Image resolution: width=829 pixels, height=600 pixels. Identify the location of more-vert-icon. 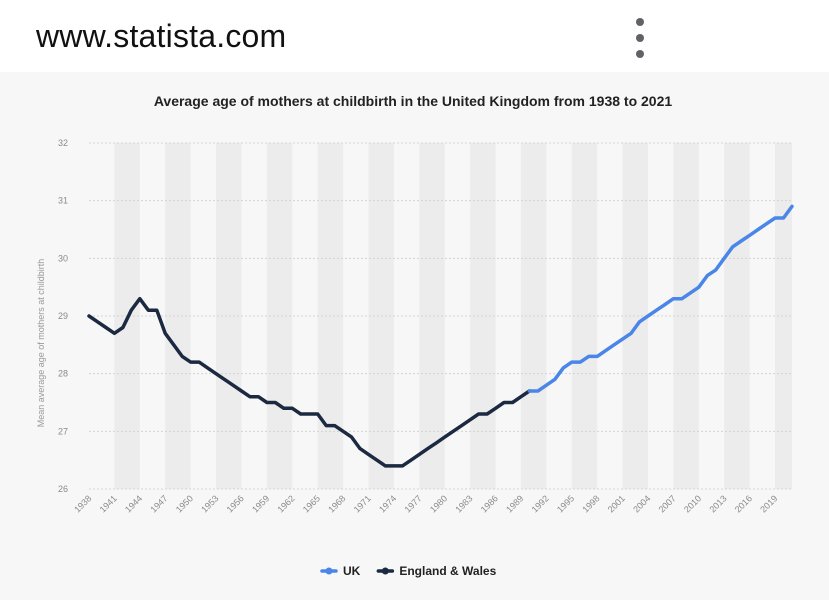
(640, 38).